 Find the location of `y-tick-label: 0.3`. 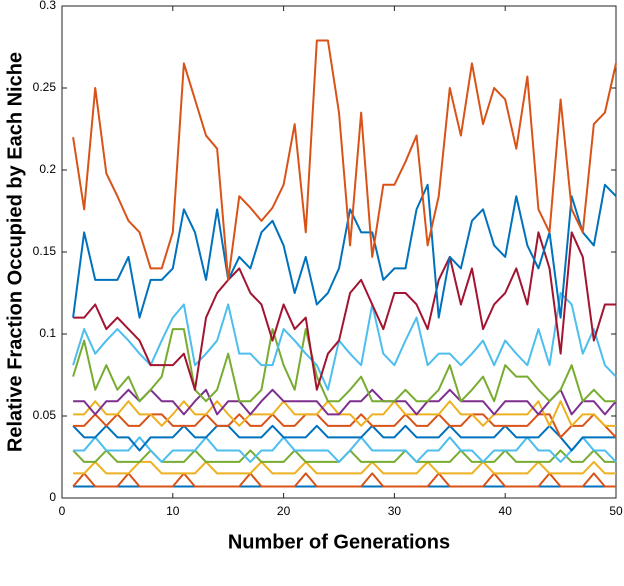

y-tick-label: 0.3 is located at coordinates (47, 6).